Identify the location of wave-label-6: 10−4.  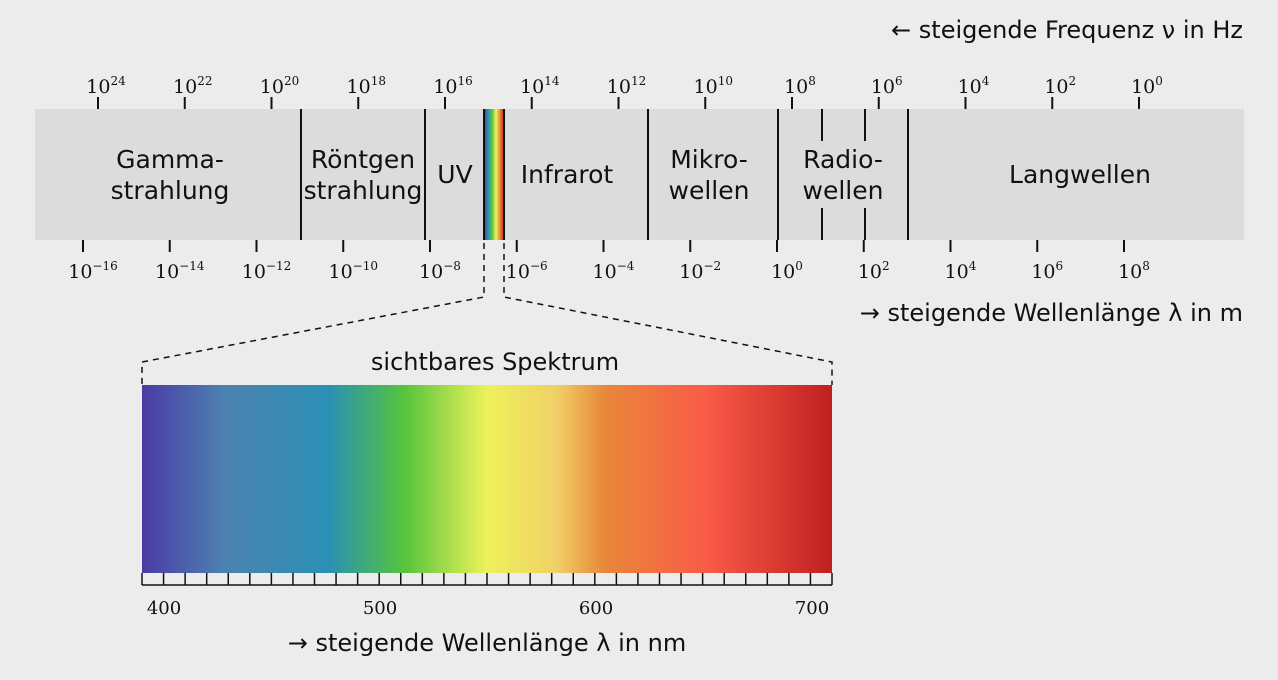
(614, 271).